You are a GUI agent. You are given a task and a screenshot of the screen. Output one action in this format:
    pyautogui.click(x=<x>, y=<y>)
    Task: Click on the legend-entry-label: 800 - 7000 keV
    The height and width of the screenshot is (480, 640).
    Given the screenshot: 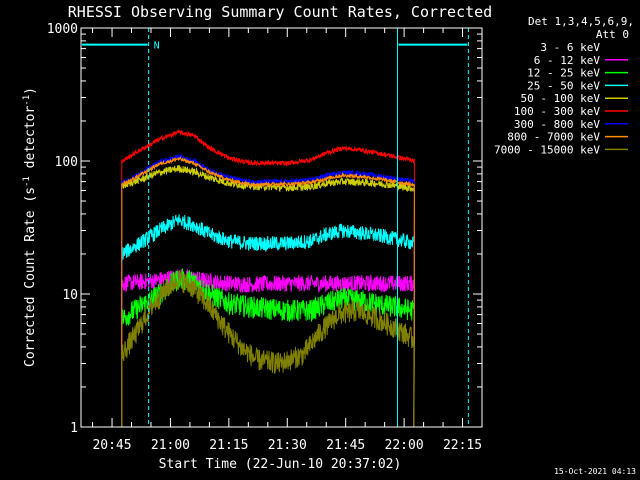 What is the action you would take?
    pyautogui.click(x=553, y=137)
    